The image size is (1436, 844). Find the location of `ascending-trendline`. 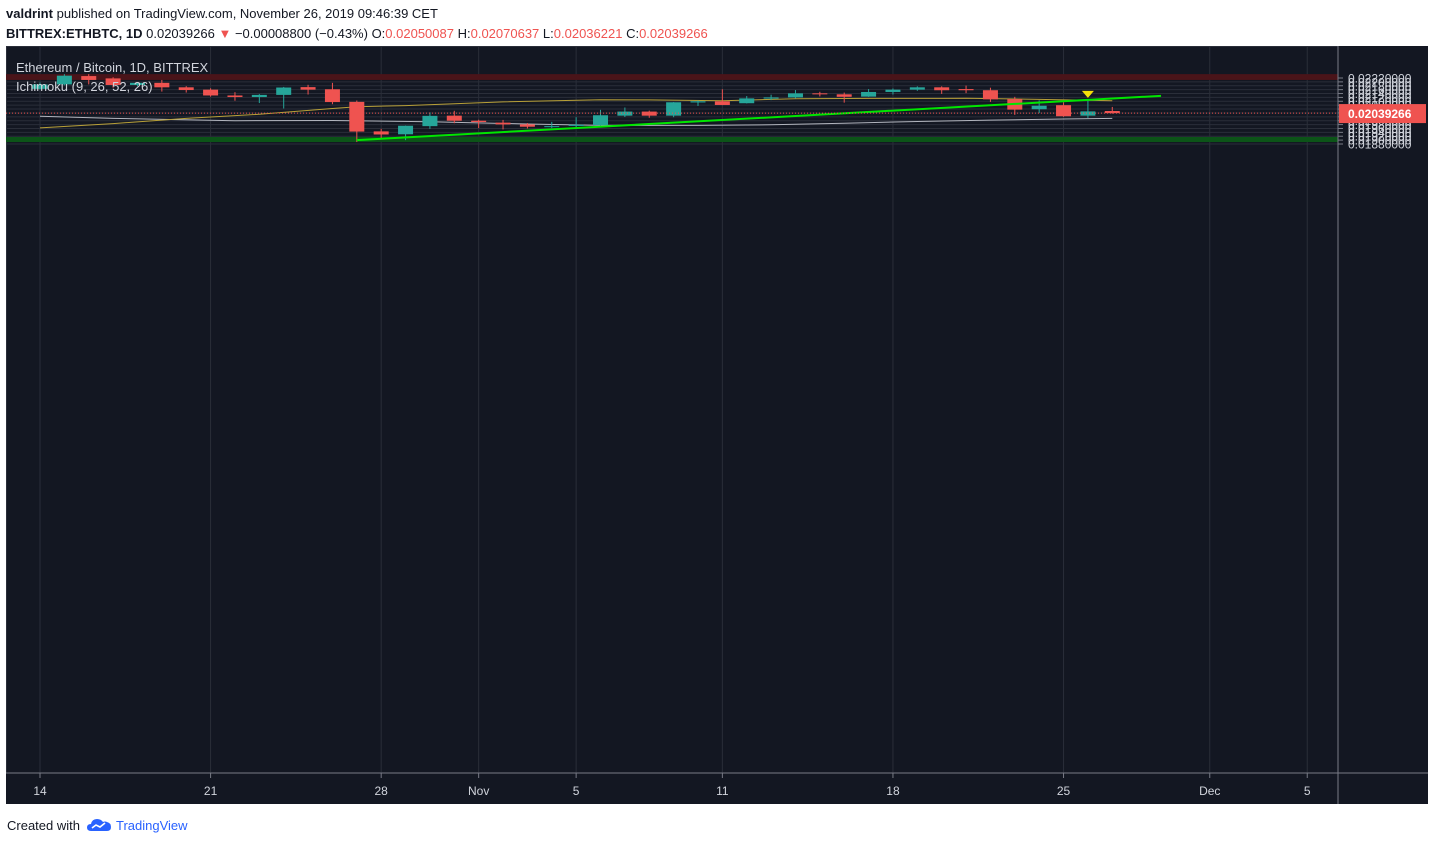

ascending-trendline is located at coordinates (759, 118).